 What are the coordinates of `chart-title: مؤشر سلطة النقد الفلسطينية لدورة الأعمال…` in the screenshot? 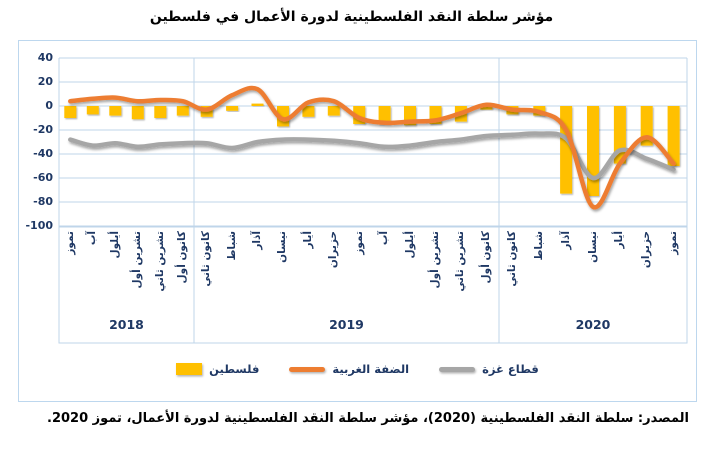 It's located at (351, 17).